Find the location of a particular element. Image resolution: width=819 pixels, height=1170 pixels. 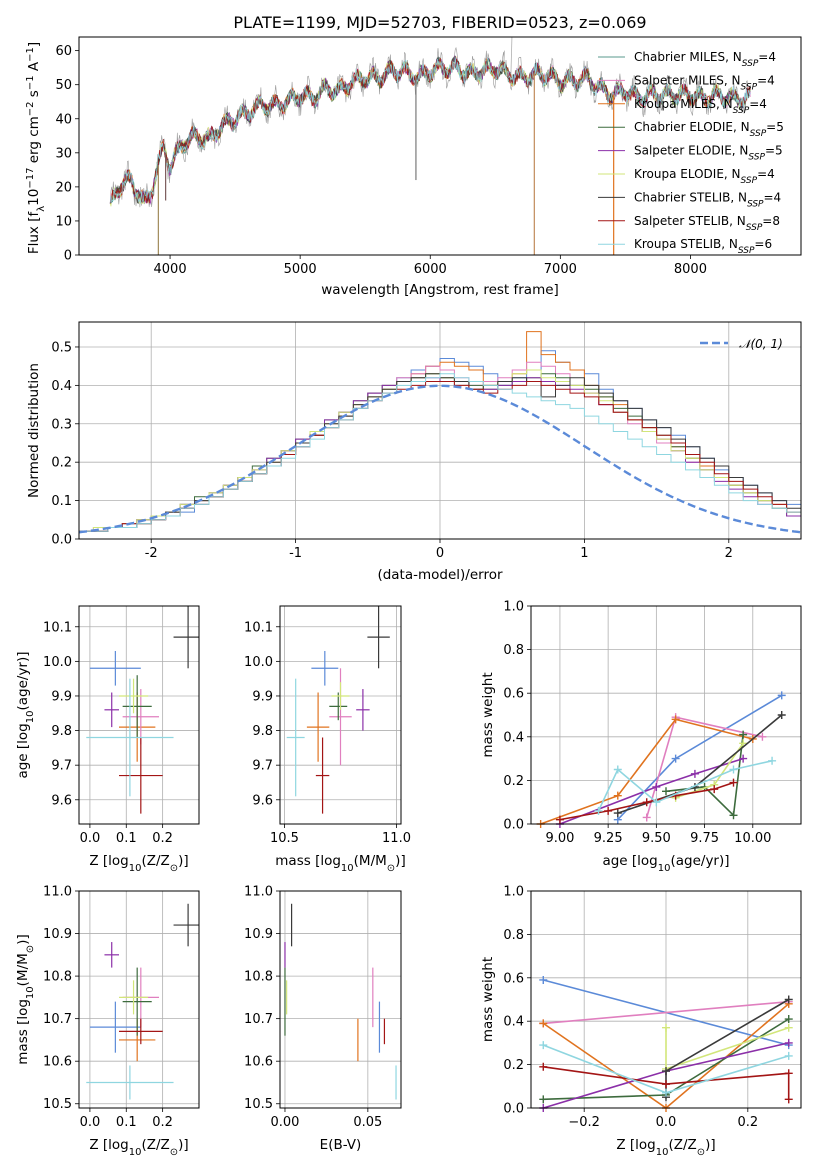

legend-label-main: Salpeter STELIB, N is located at coordinates (690, 221).